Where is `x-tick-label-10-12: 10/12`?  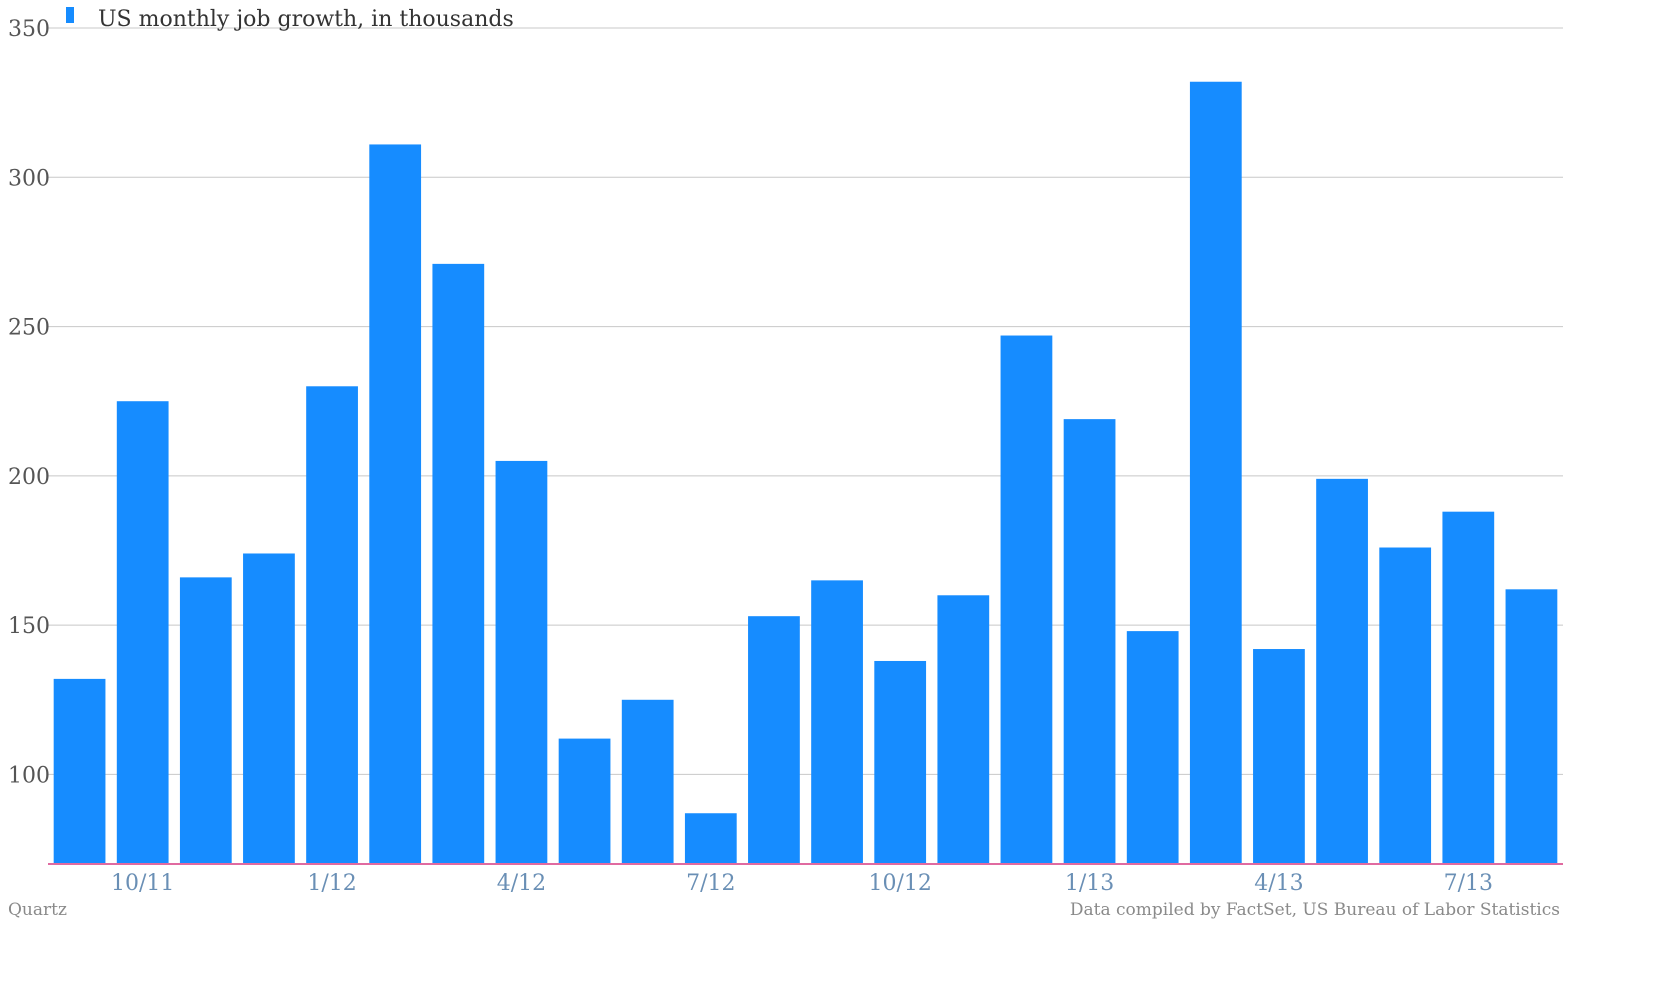 x-tick-label-10-12: 10/12 is located at coordinates (899, 883).